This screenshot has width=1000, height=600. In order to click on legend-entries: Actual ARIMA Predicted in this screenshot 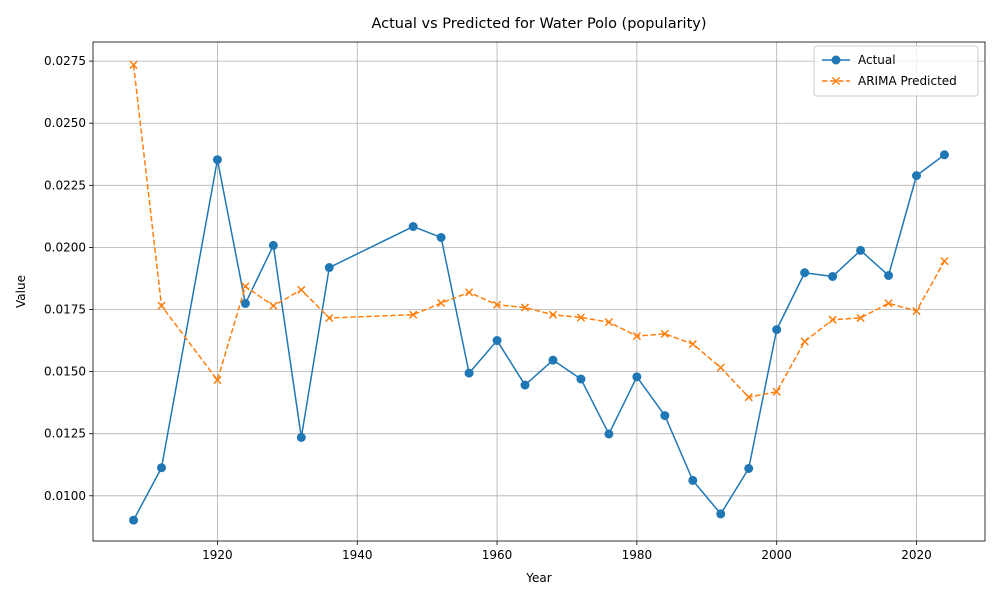, I will do `click(889, 70)`.